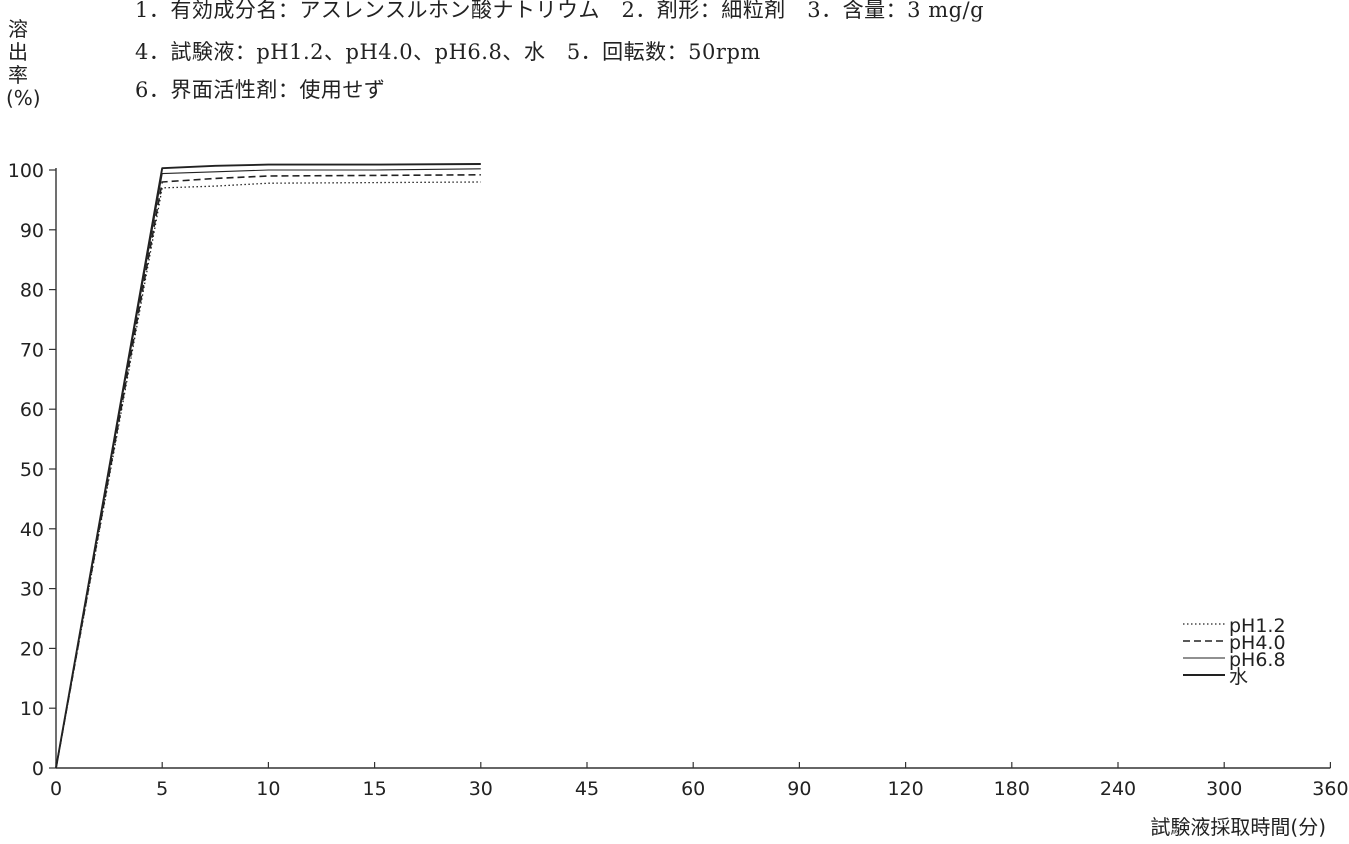  Describe the element at coordinates (32, 590) in the screenshot. I see `y-tick-label: 30` at that location.